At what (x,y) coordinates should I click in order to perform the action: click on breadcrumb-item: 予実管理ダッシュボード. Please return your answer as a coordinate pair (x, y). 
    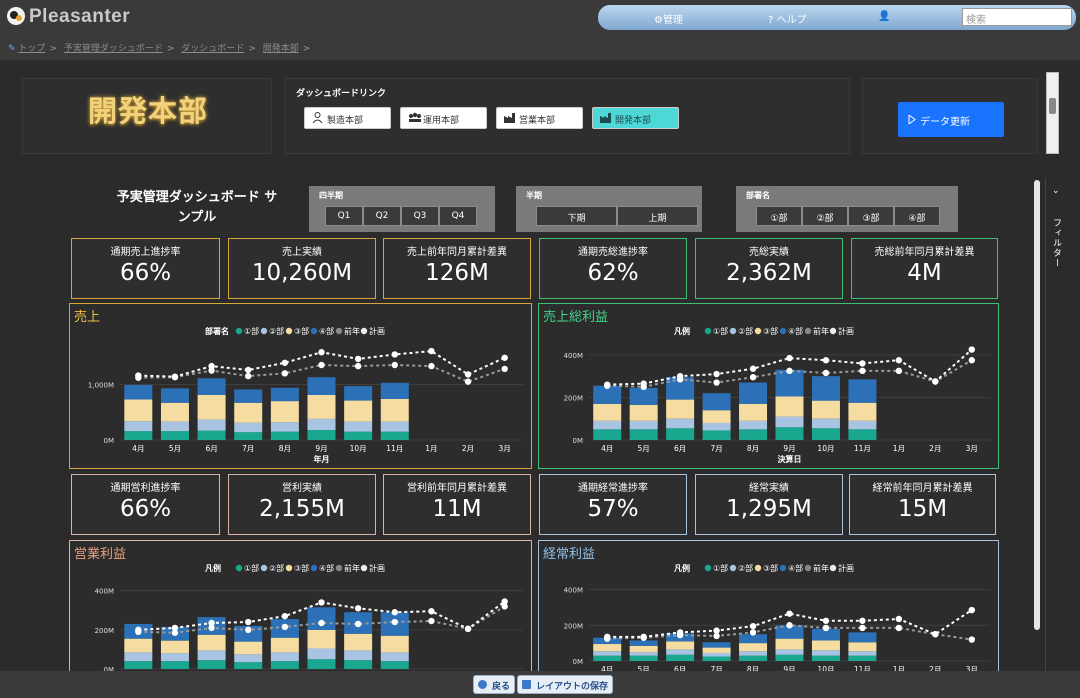
    Looking at the image, I should click on (113, 49).